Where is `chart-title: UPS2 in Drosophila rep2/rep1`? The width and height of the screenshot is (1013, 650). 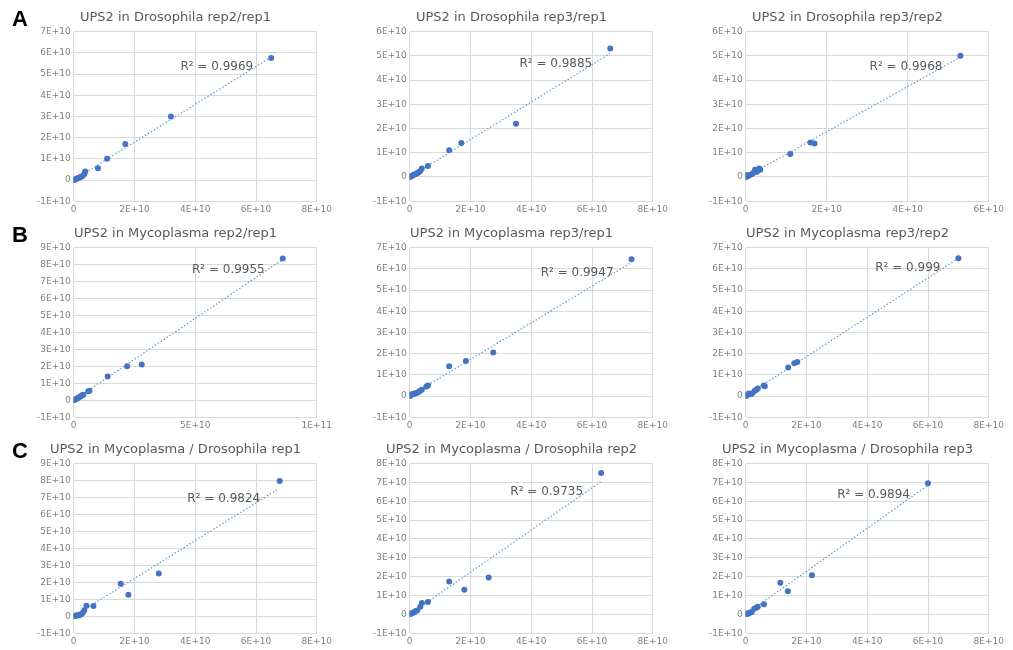 chart-title: UPS2 in Drosophila rep2/rep1 is located at coordinates (175, 17).